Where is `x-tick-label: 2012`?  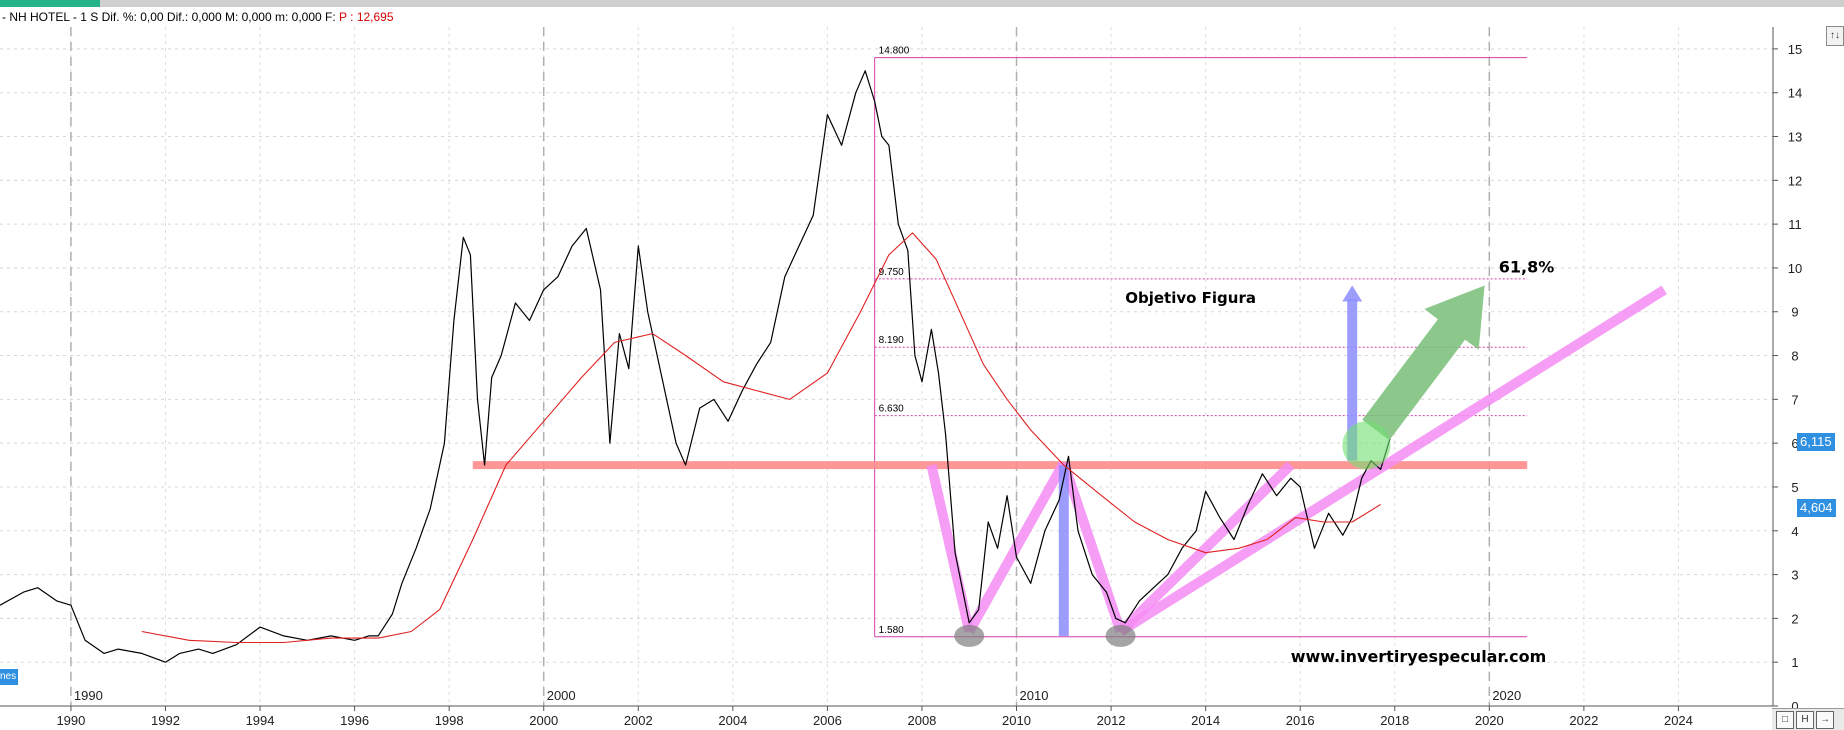 x-tick-label: 2012 is located at coordinates (1111, 720).